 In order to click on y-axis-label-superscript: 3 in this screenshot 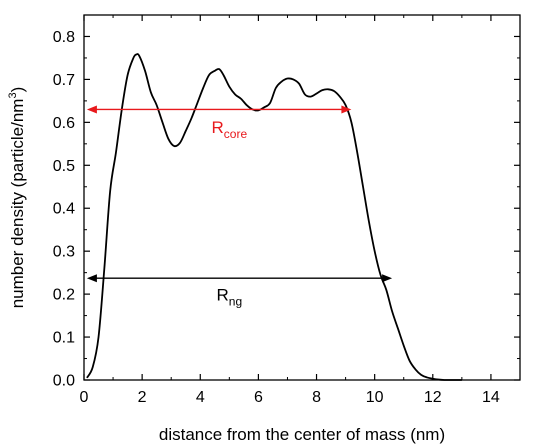, I will do `click(13, 95)`.